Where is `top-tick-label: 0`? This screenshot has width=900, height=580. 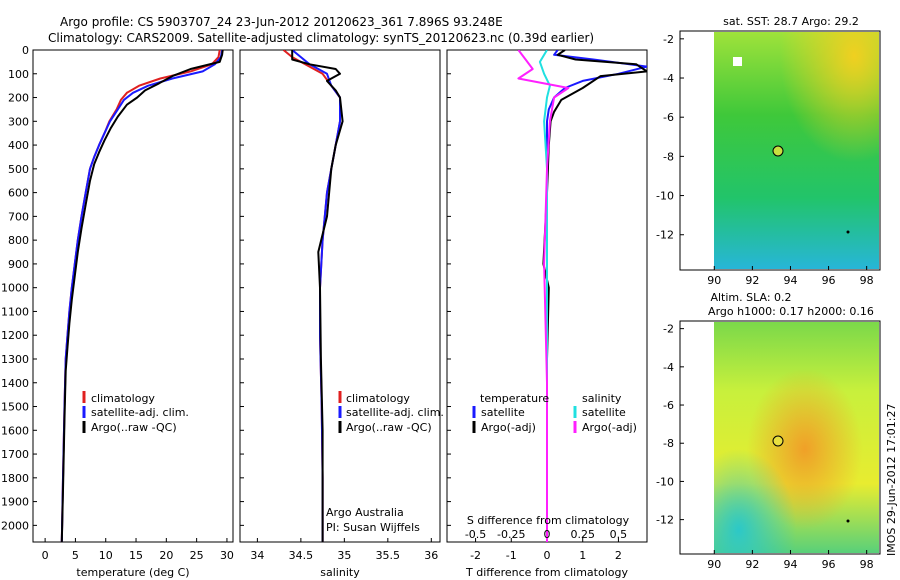
top-tick-label: 0 is located at coordinates (547, 534).